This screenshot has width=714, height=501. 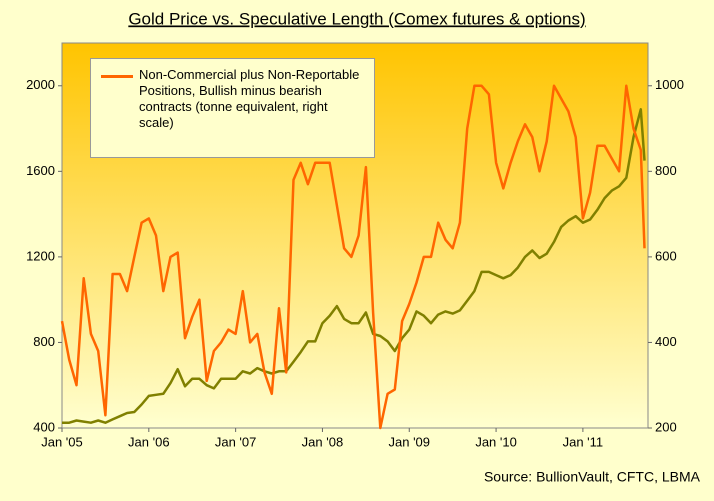 I want to click on y-tick-label: 800, so click(x=44, y=341).